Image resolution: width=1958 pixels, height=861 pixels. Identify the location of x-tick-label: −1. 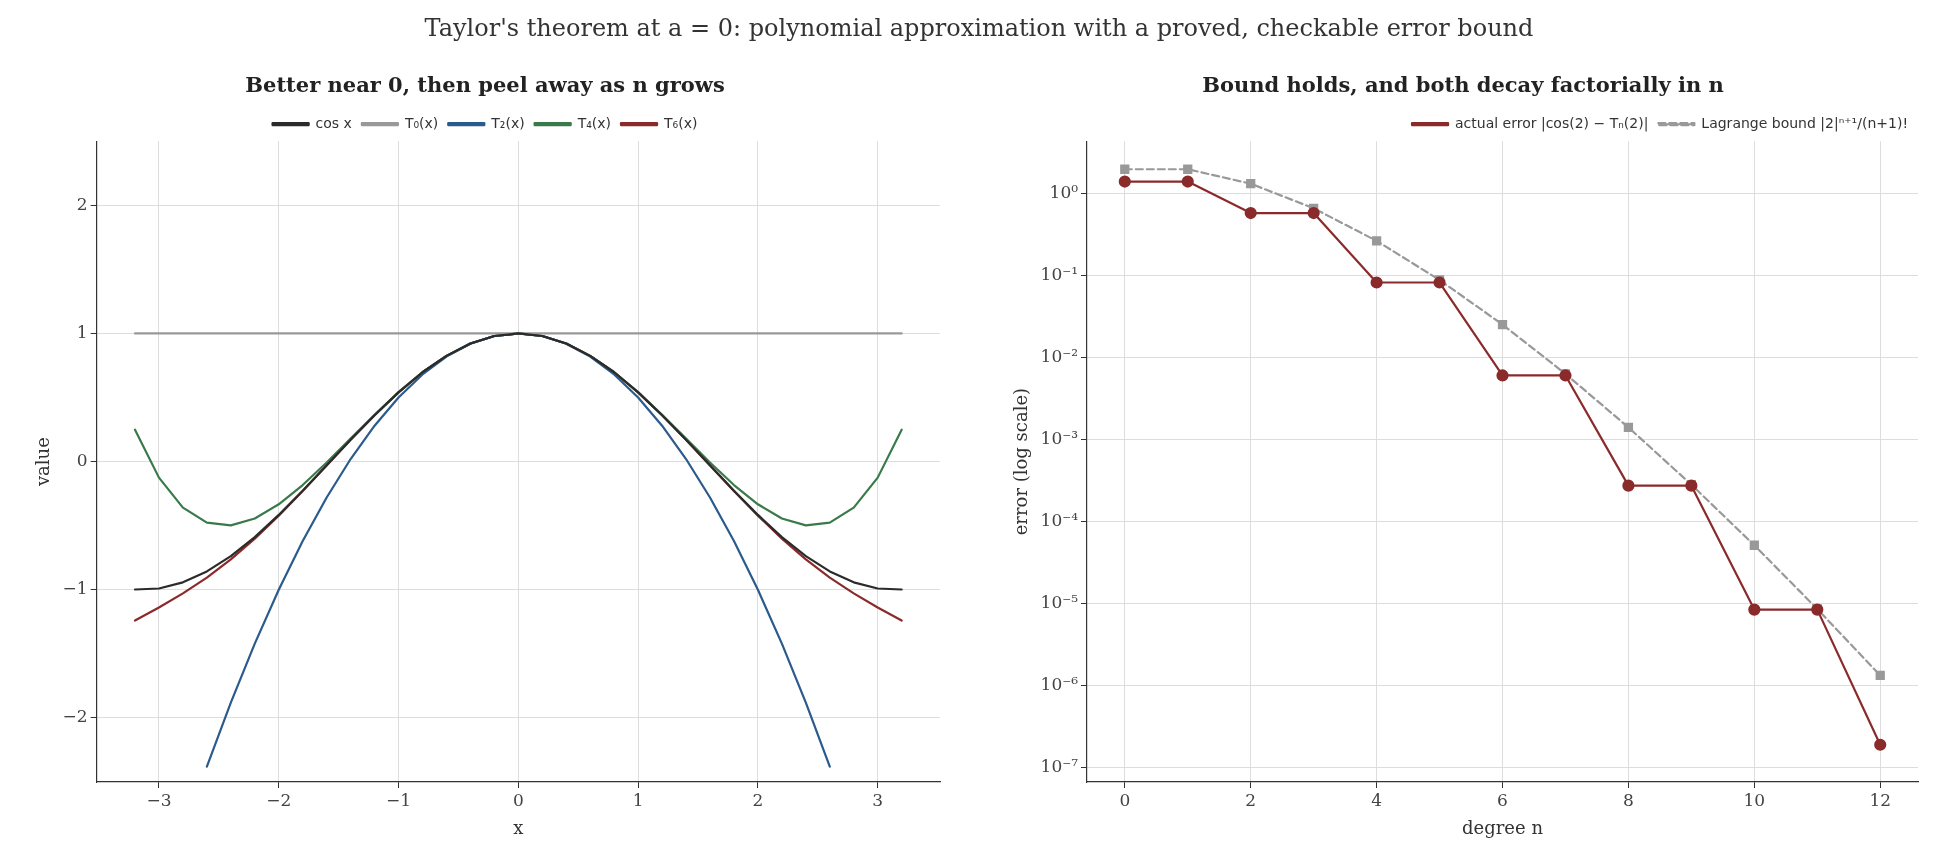
(399, 799).